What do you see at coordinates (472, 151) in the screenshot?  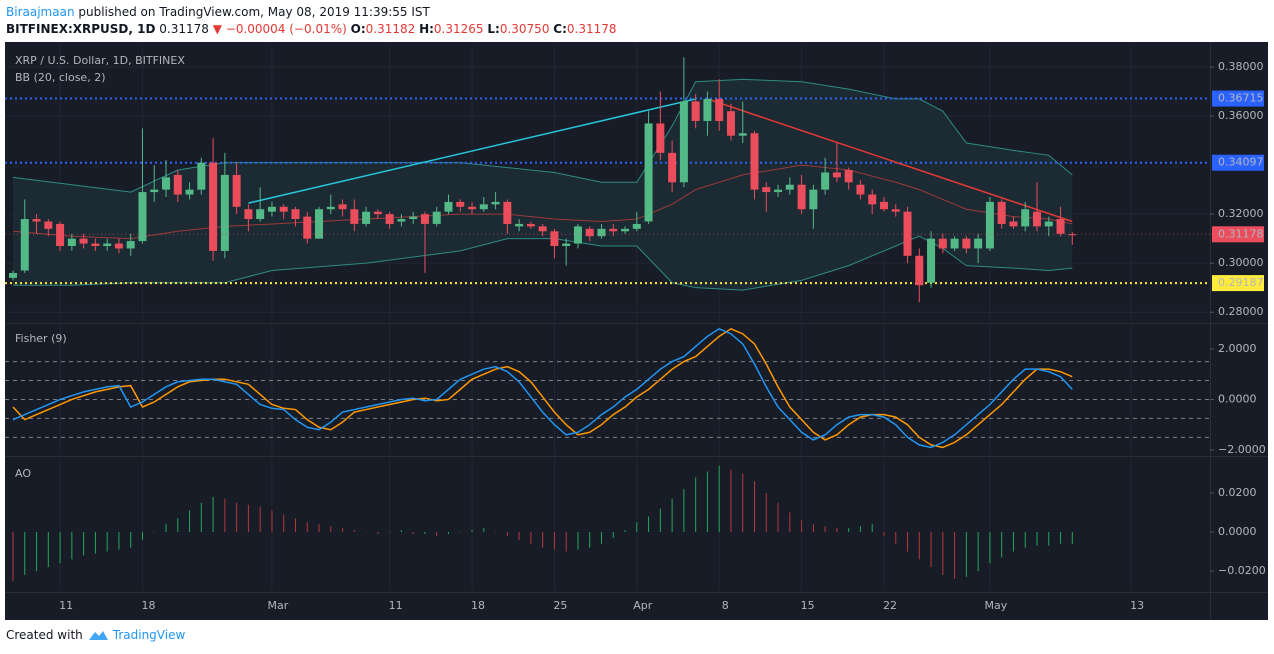 I see `trend-line` at bounding box center [472, 151].